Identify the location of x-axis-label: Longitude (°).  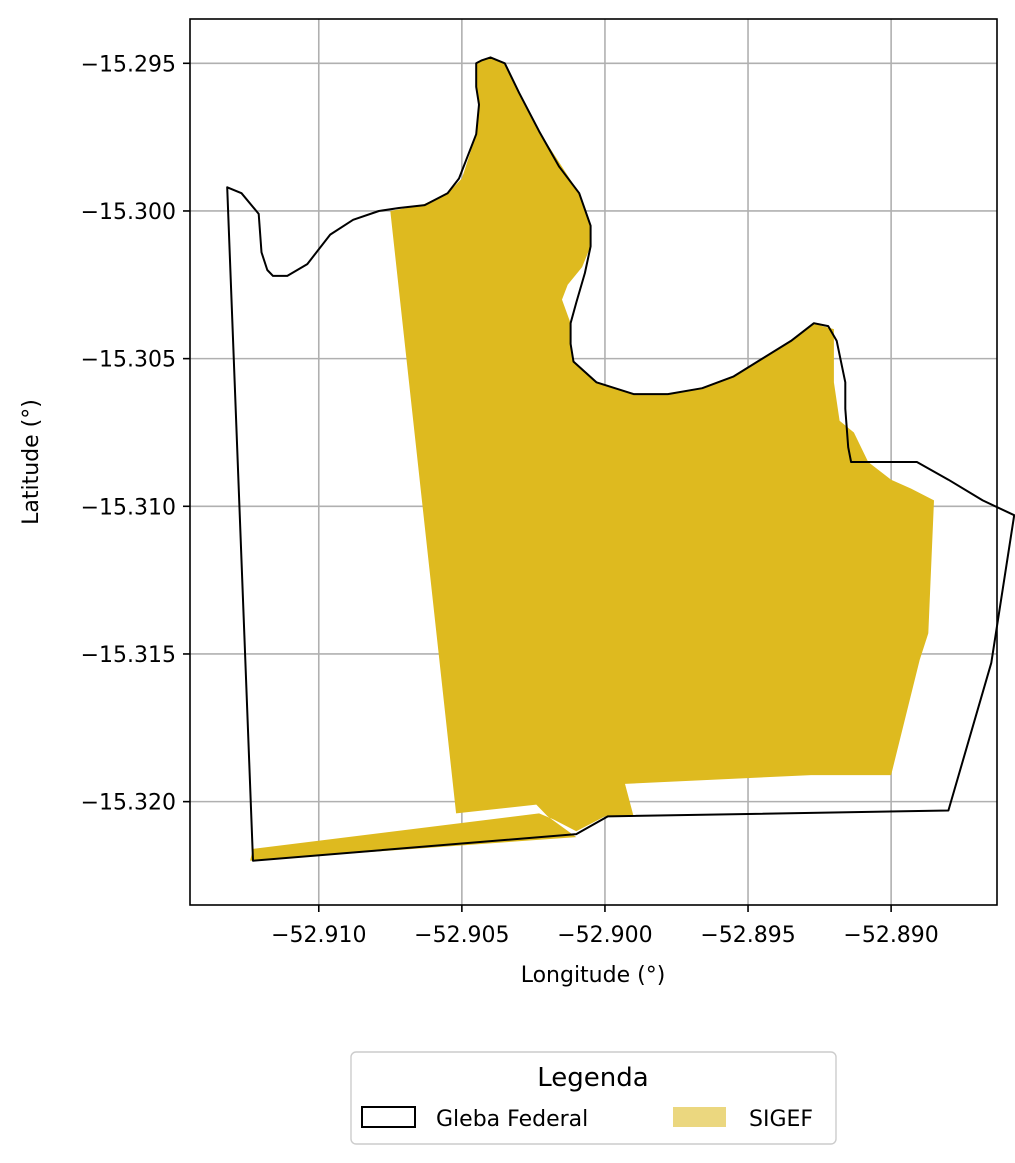
(593, 975).